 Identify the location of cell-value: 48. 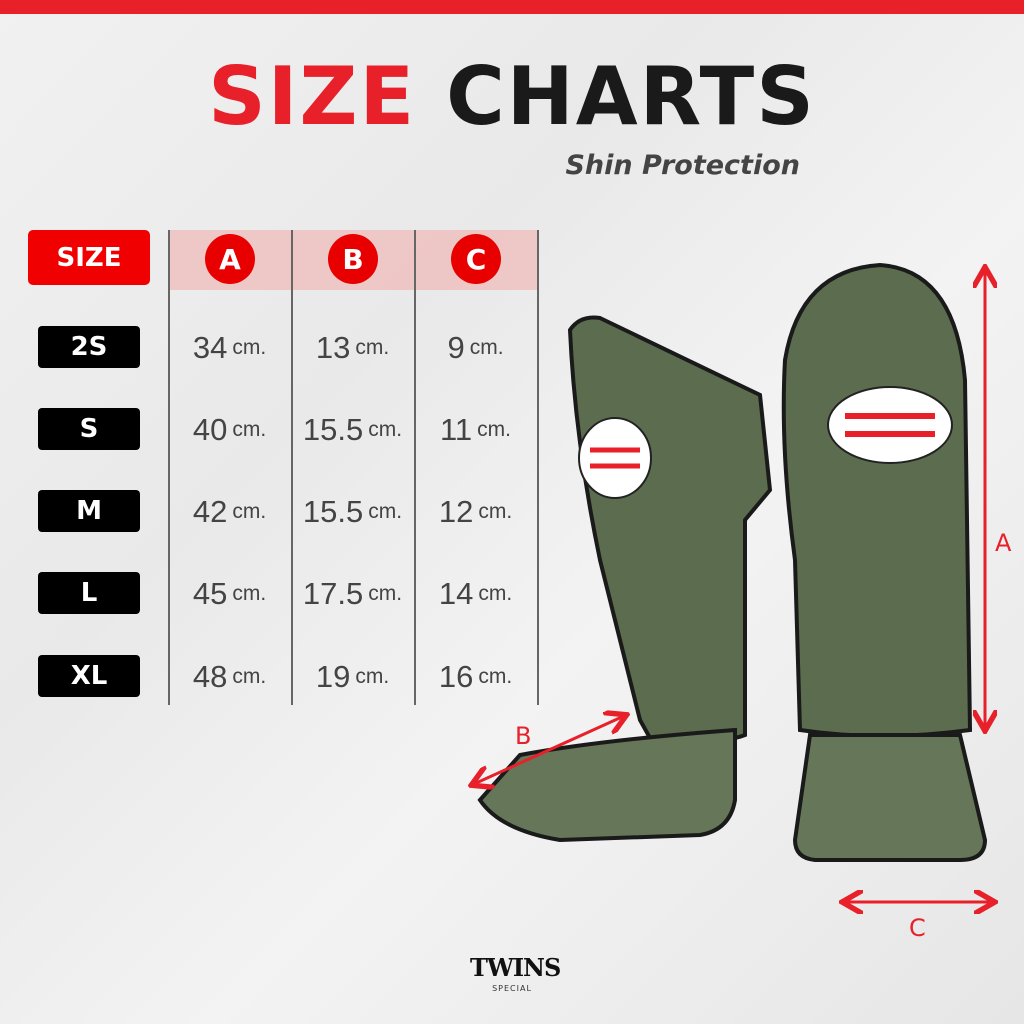
(210, 676).